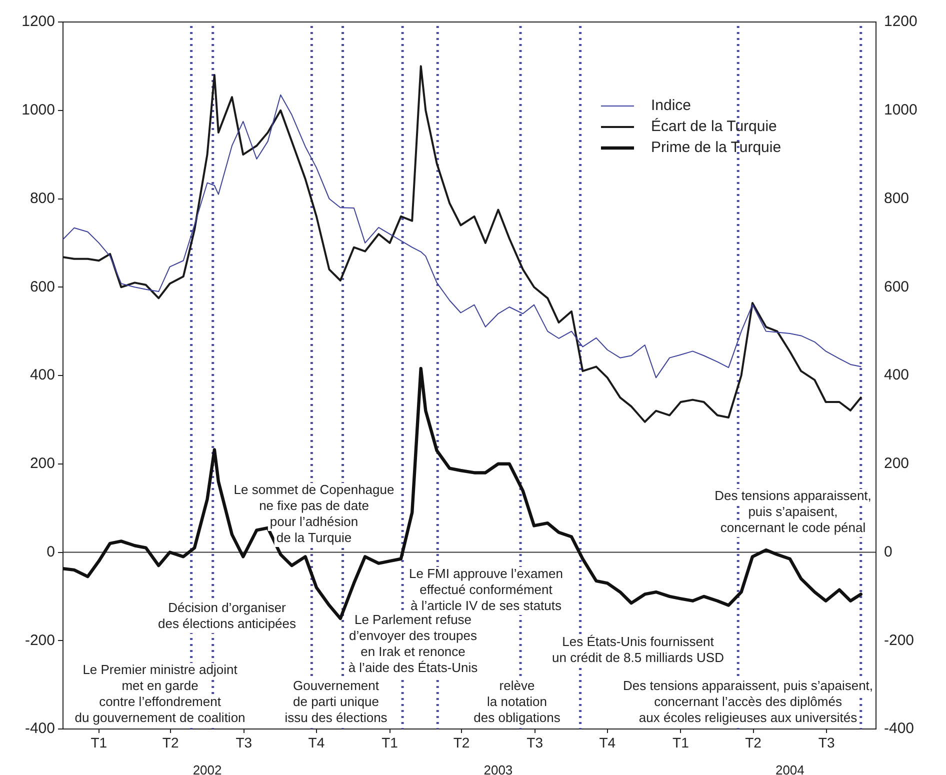 Image resolution: width=946 pixels, height=775 pixels. What do you see at coordinates (498, 768) in the screenshot?
I see `x2-tick-label: 2003` at bounding box center [498, 768].